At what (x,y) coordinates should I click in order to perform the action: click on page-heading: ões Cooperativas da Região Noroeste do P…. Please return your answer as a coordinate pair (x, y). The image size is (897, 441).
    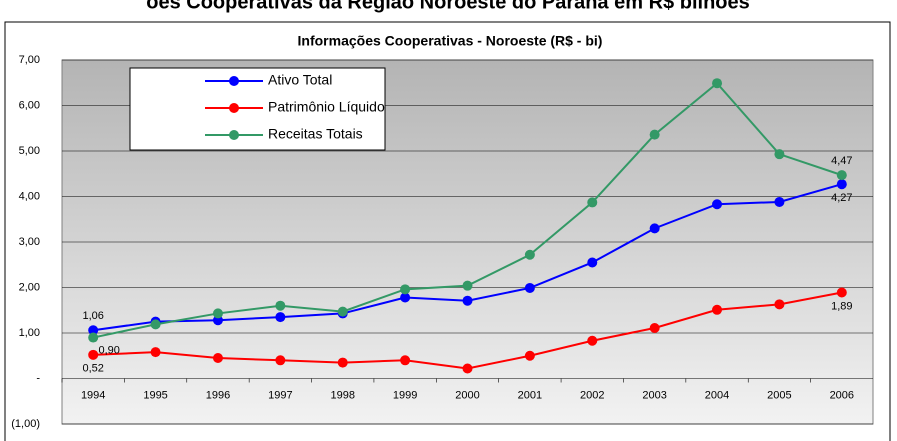
    Looking at the image, I should click on (448, 6).